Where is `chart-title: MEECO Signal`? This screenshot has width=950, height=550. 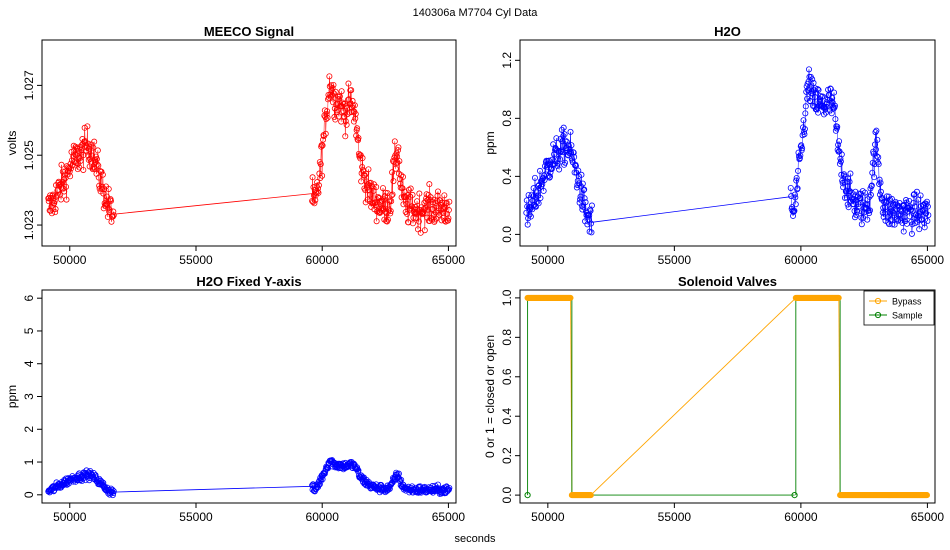 chart-title: MEECO Signal is located at coordinates (249, 31).